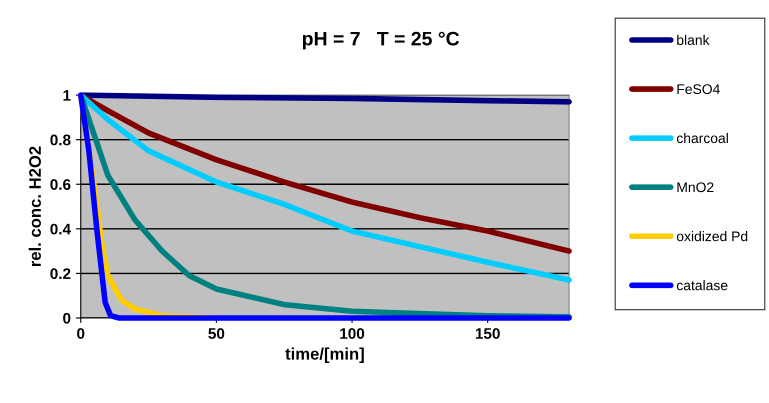 The height and width of the screenshot is (403, 769). I want to click on x-tick-label: 0, so click(80, 333).